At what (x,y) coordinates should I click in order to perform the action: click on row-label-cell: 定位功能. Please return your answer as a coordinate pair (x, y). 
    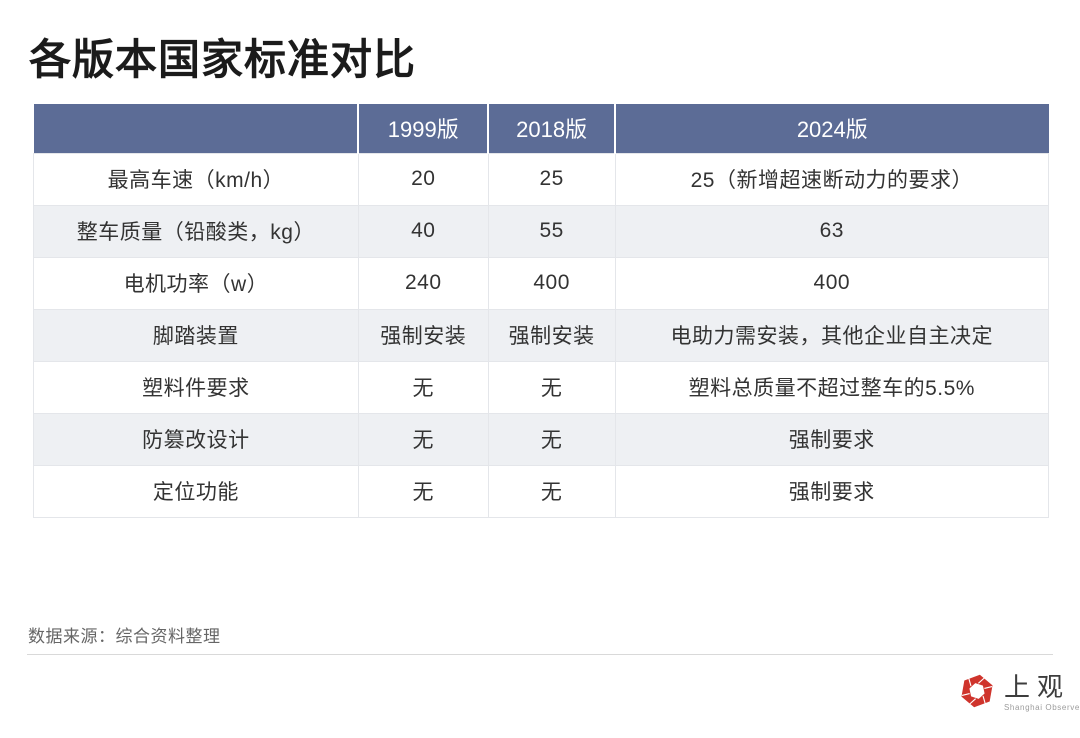
    Looking at the image, I should click on (196, 491).